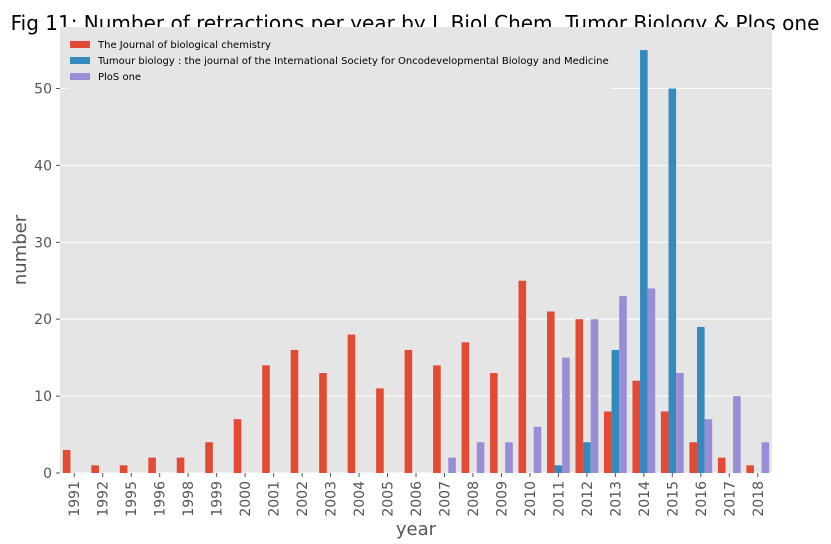  What do you see at coordinates (588, 499) in the screenshot?
I see `x-tick-label: 2012` at bounding box center [588, 499].